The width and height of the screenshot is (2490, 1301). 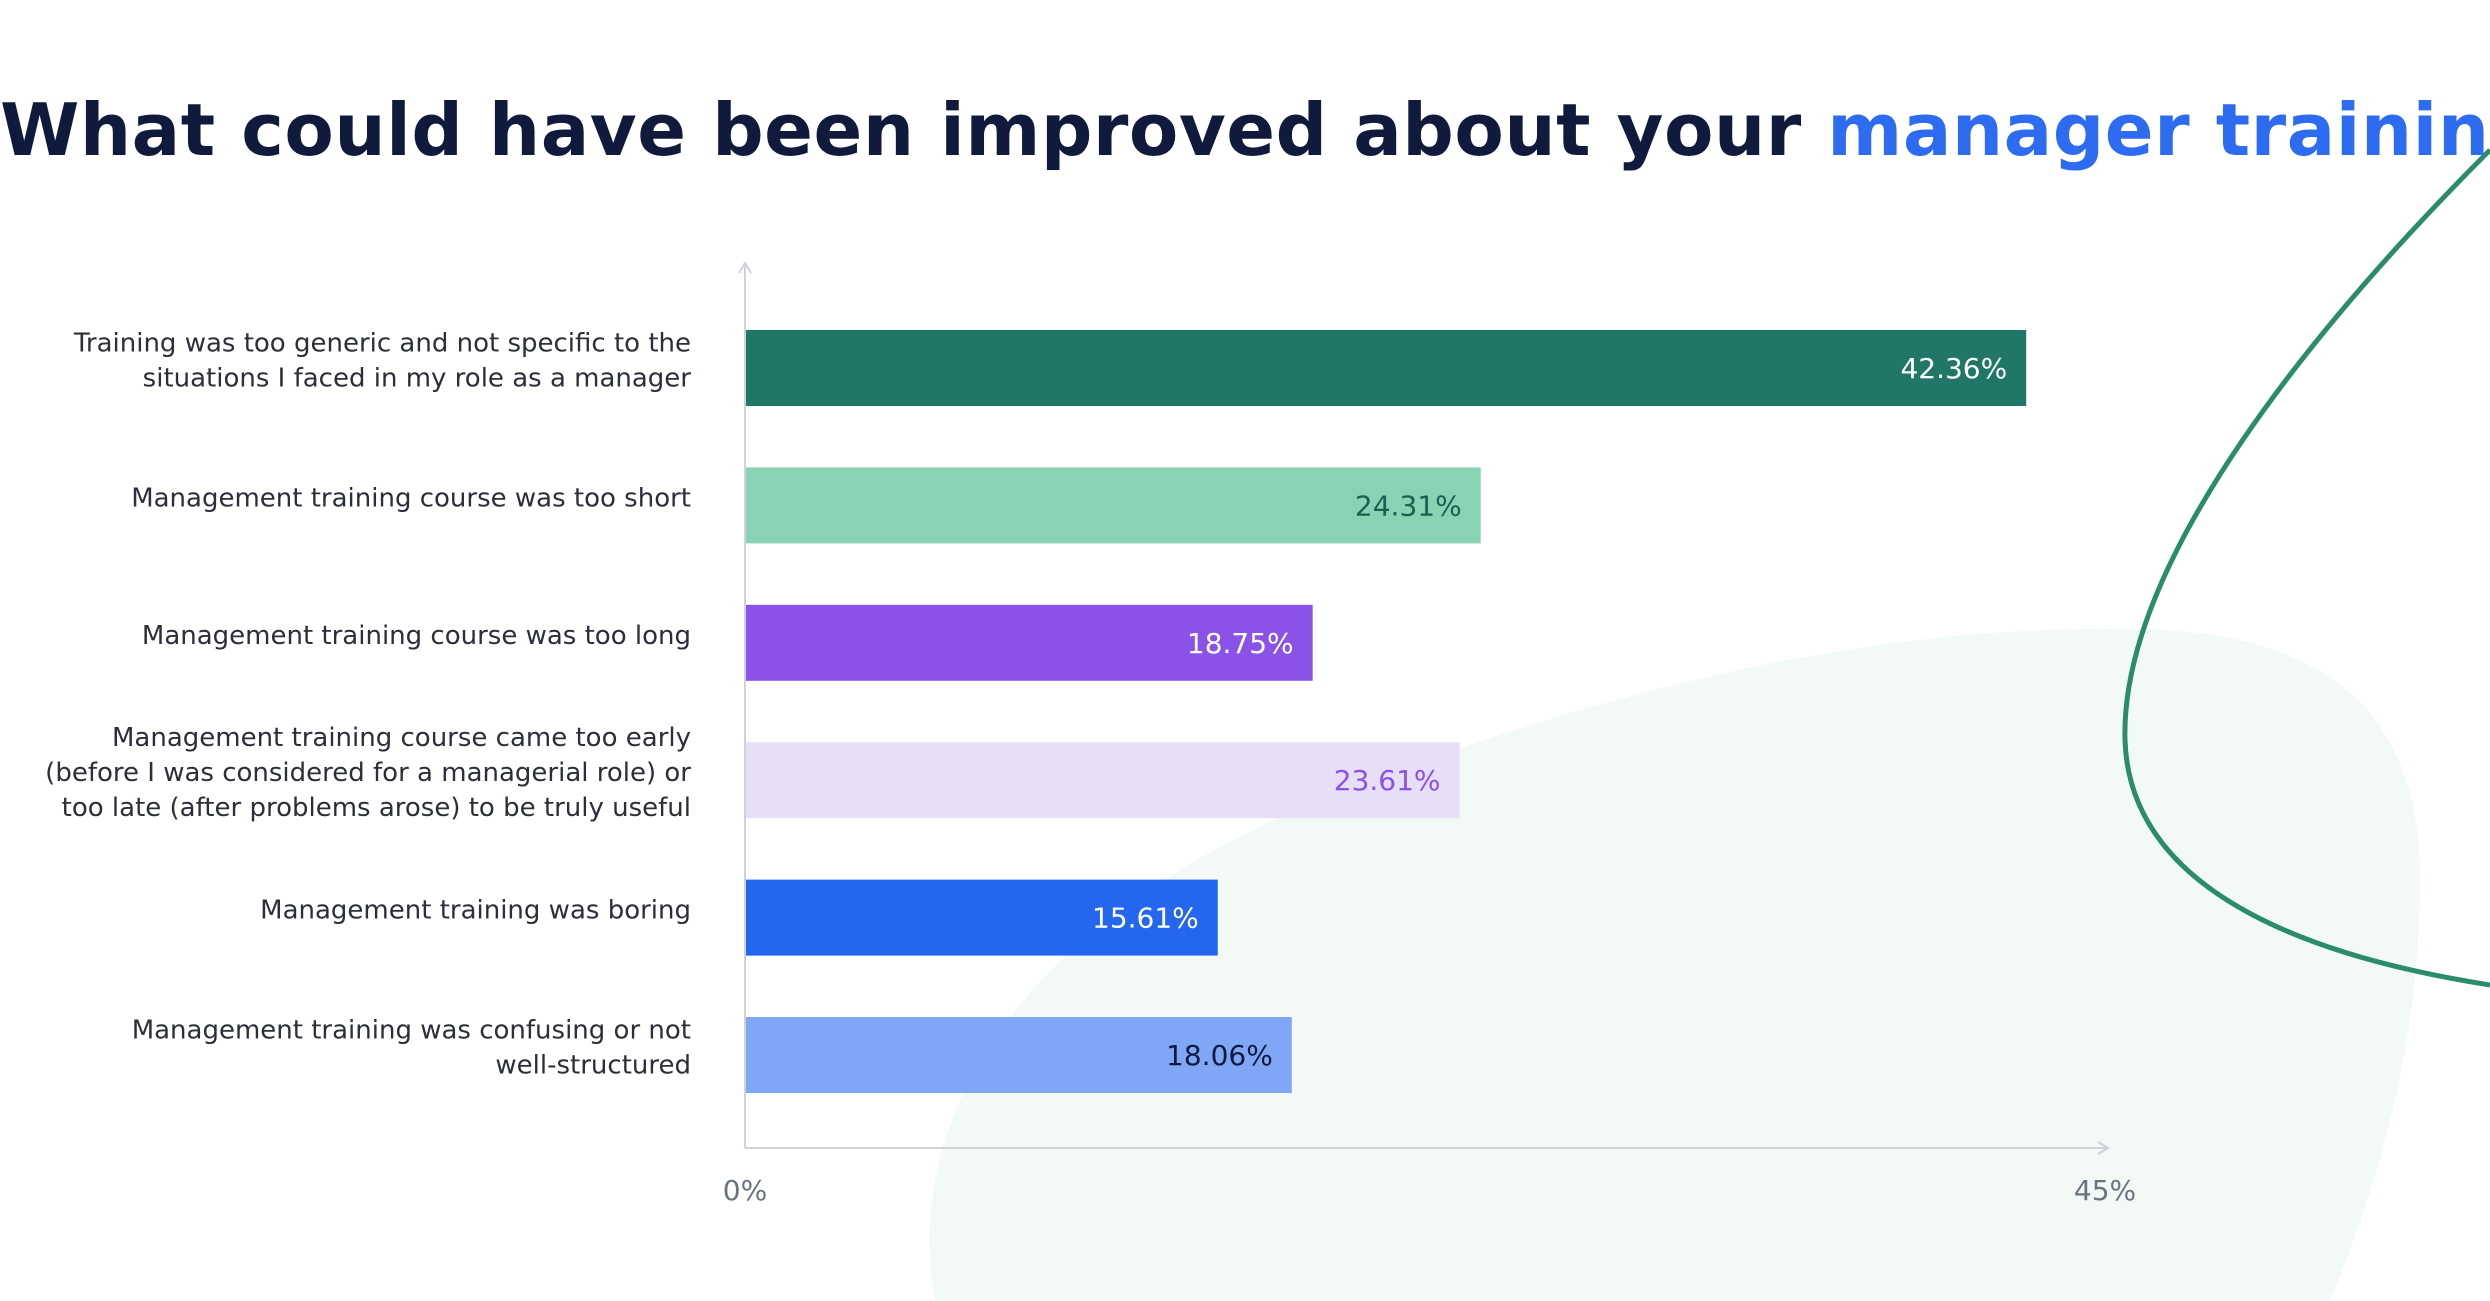 I want to click on category-label-2: Management training course was too short, so click(x=411, y=498).